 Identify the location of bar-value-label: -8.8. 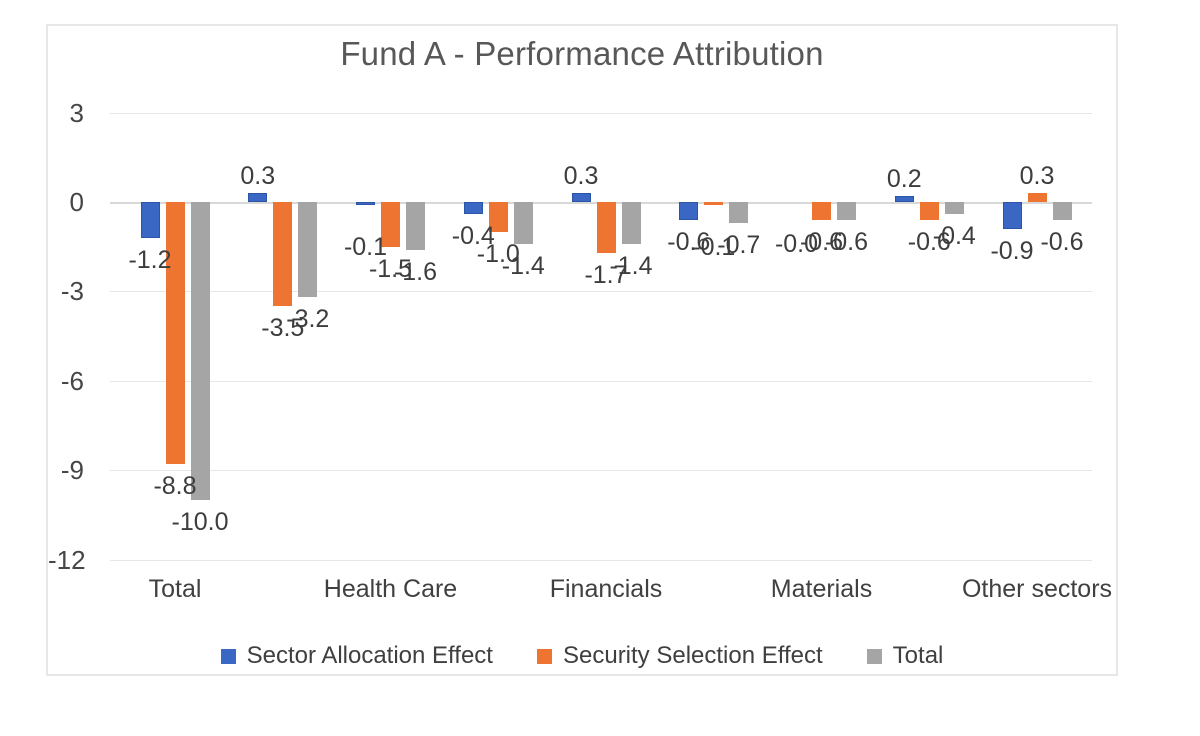
(175, 486).